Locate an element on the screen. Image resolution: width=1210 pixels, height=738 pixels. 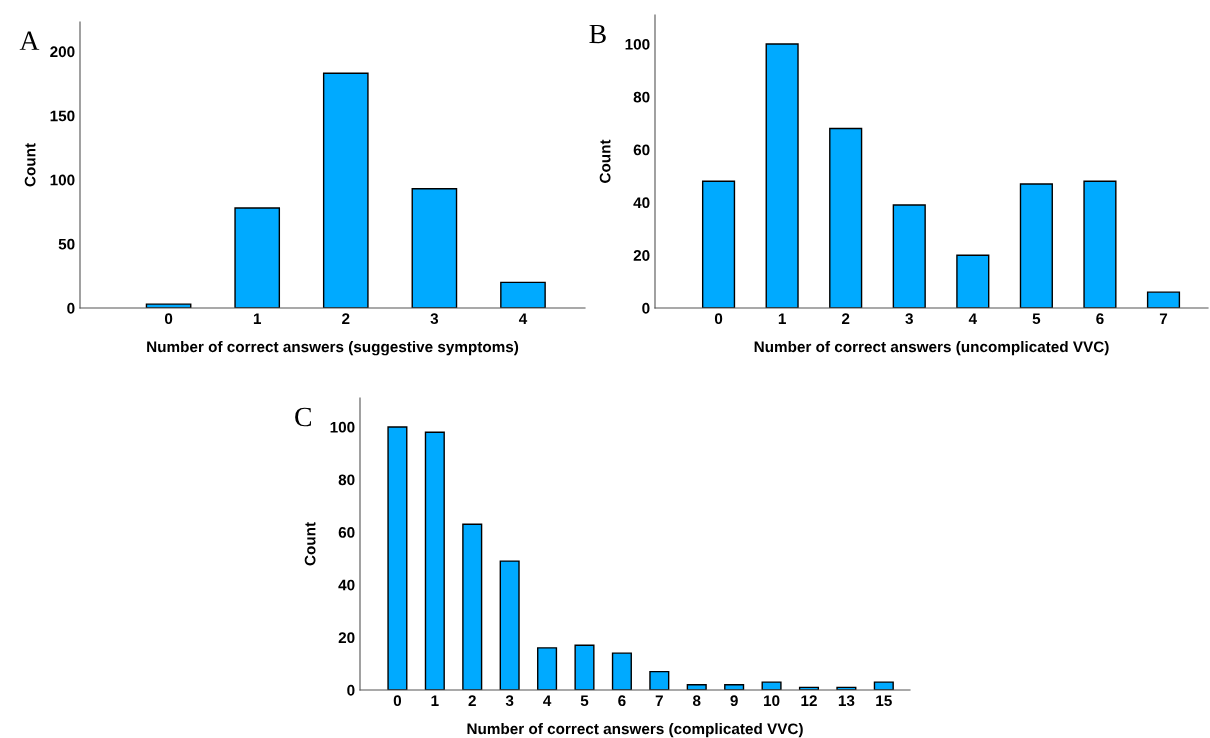
x-axis-title: Number of correct answers (suggestive symptoms) is located at coordinates (333, 348).